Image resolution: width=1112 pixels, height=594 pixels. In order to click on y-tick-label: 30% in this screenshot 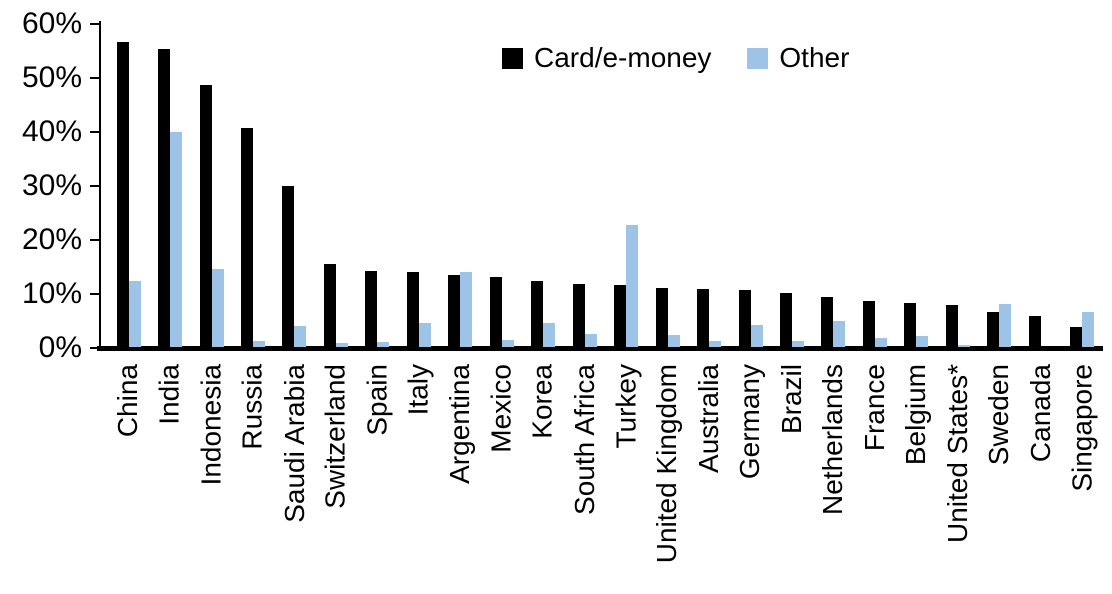, I will do `click(51, 185)`.